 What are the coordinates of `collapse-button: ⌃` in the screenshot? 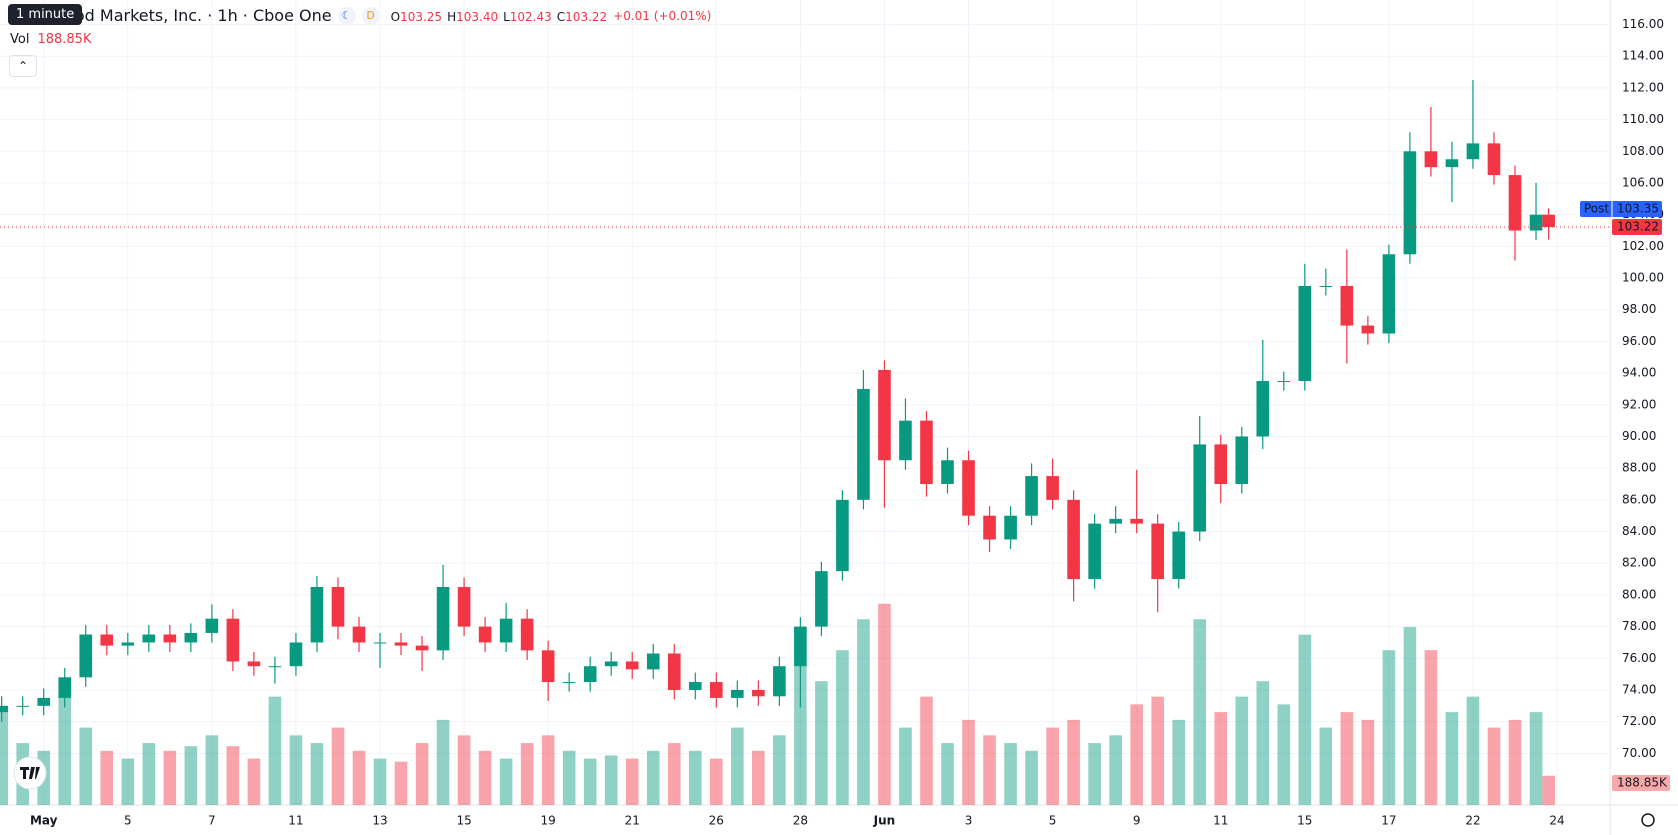 It's located at (23, 66).